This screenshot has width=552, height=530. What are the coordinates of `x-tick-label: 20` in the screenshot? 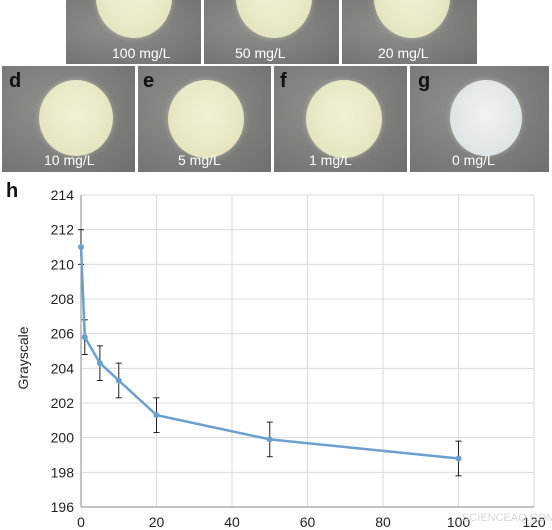 It's located at (157, 522).